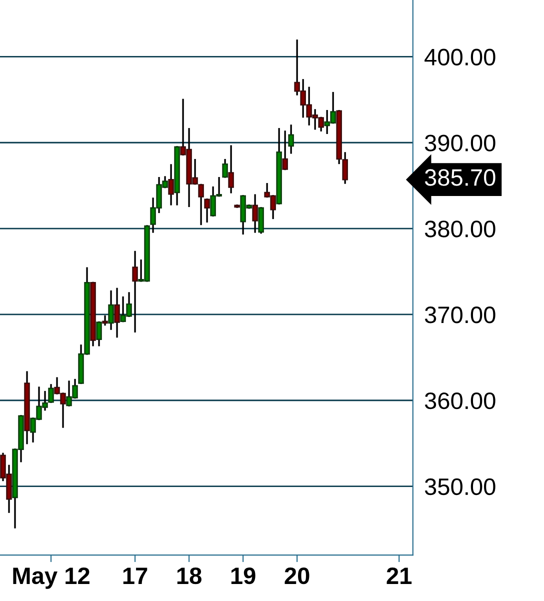 This screenshot has height=601, width=544. Describe the element at coordinates (460, 143) in the screenshot. I see `y-tick-label: 390.00` at that location.